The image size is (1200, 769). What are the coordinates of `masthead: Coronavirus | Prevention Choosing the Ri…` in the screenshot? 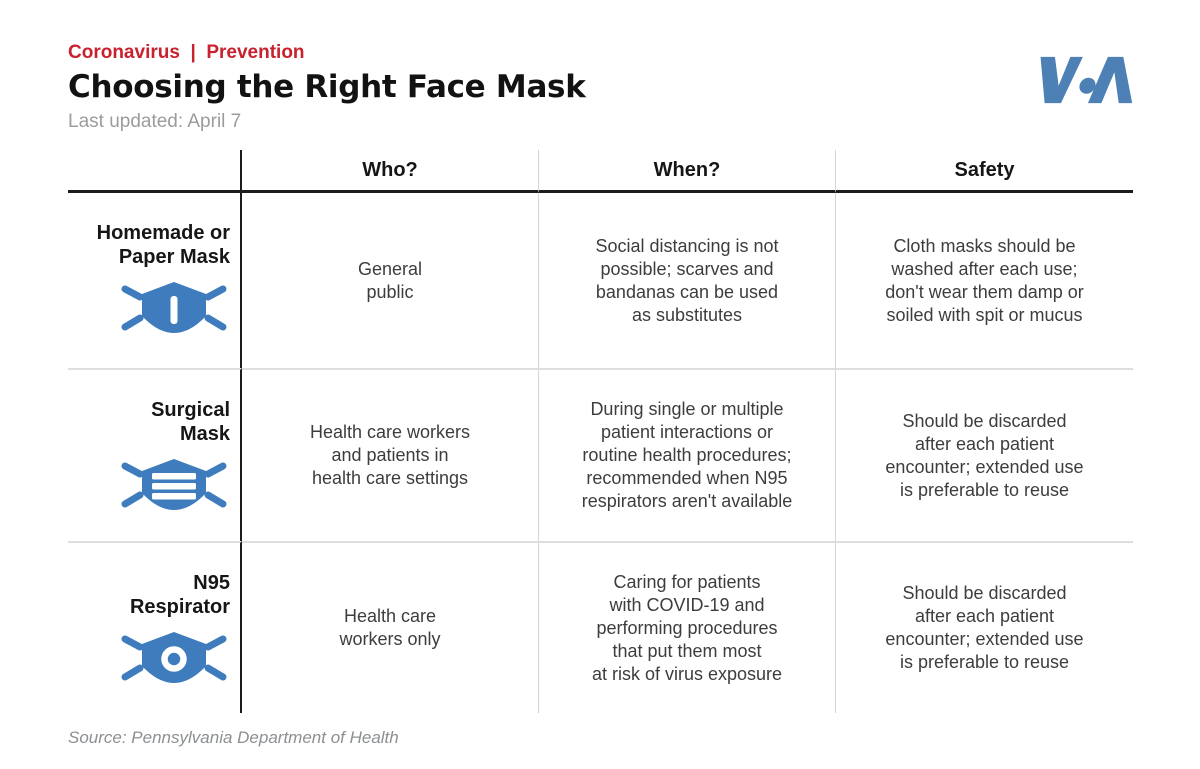 It's located at (327, 88).